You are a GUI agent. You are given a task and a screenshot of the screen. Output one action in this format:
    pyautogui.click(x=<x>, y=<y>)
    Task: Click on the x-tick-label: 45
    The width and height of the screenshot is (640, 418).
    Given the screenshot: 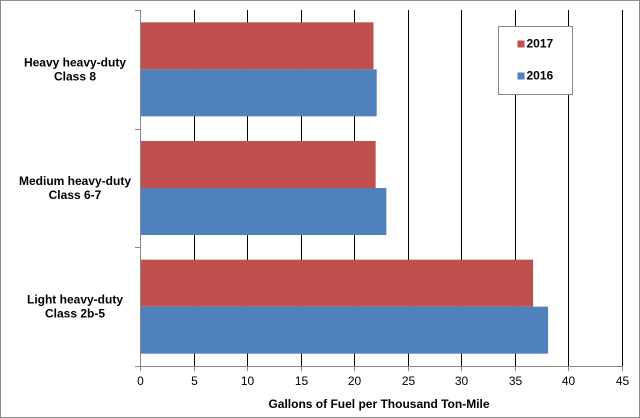 What is the action you would take?
    pyautogui.click(x=623, y=381)
    